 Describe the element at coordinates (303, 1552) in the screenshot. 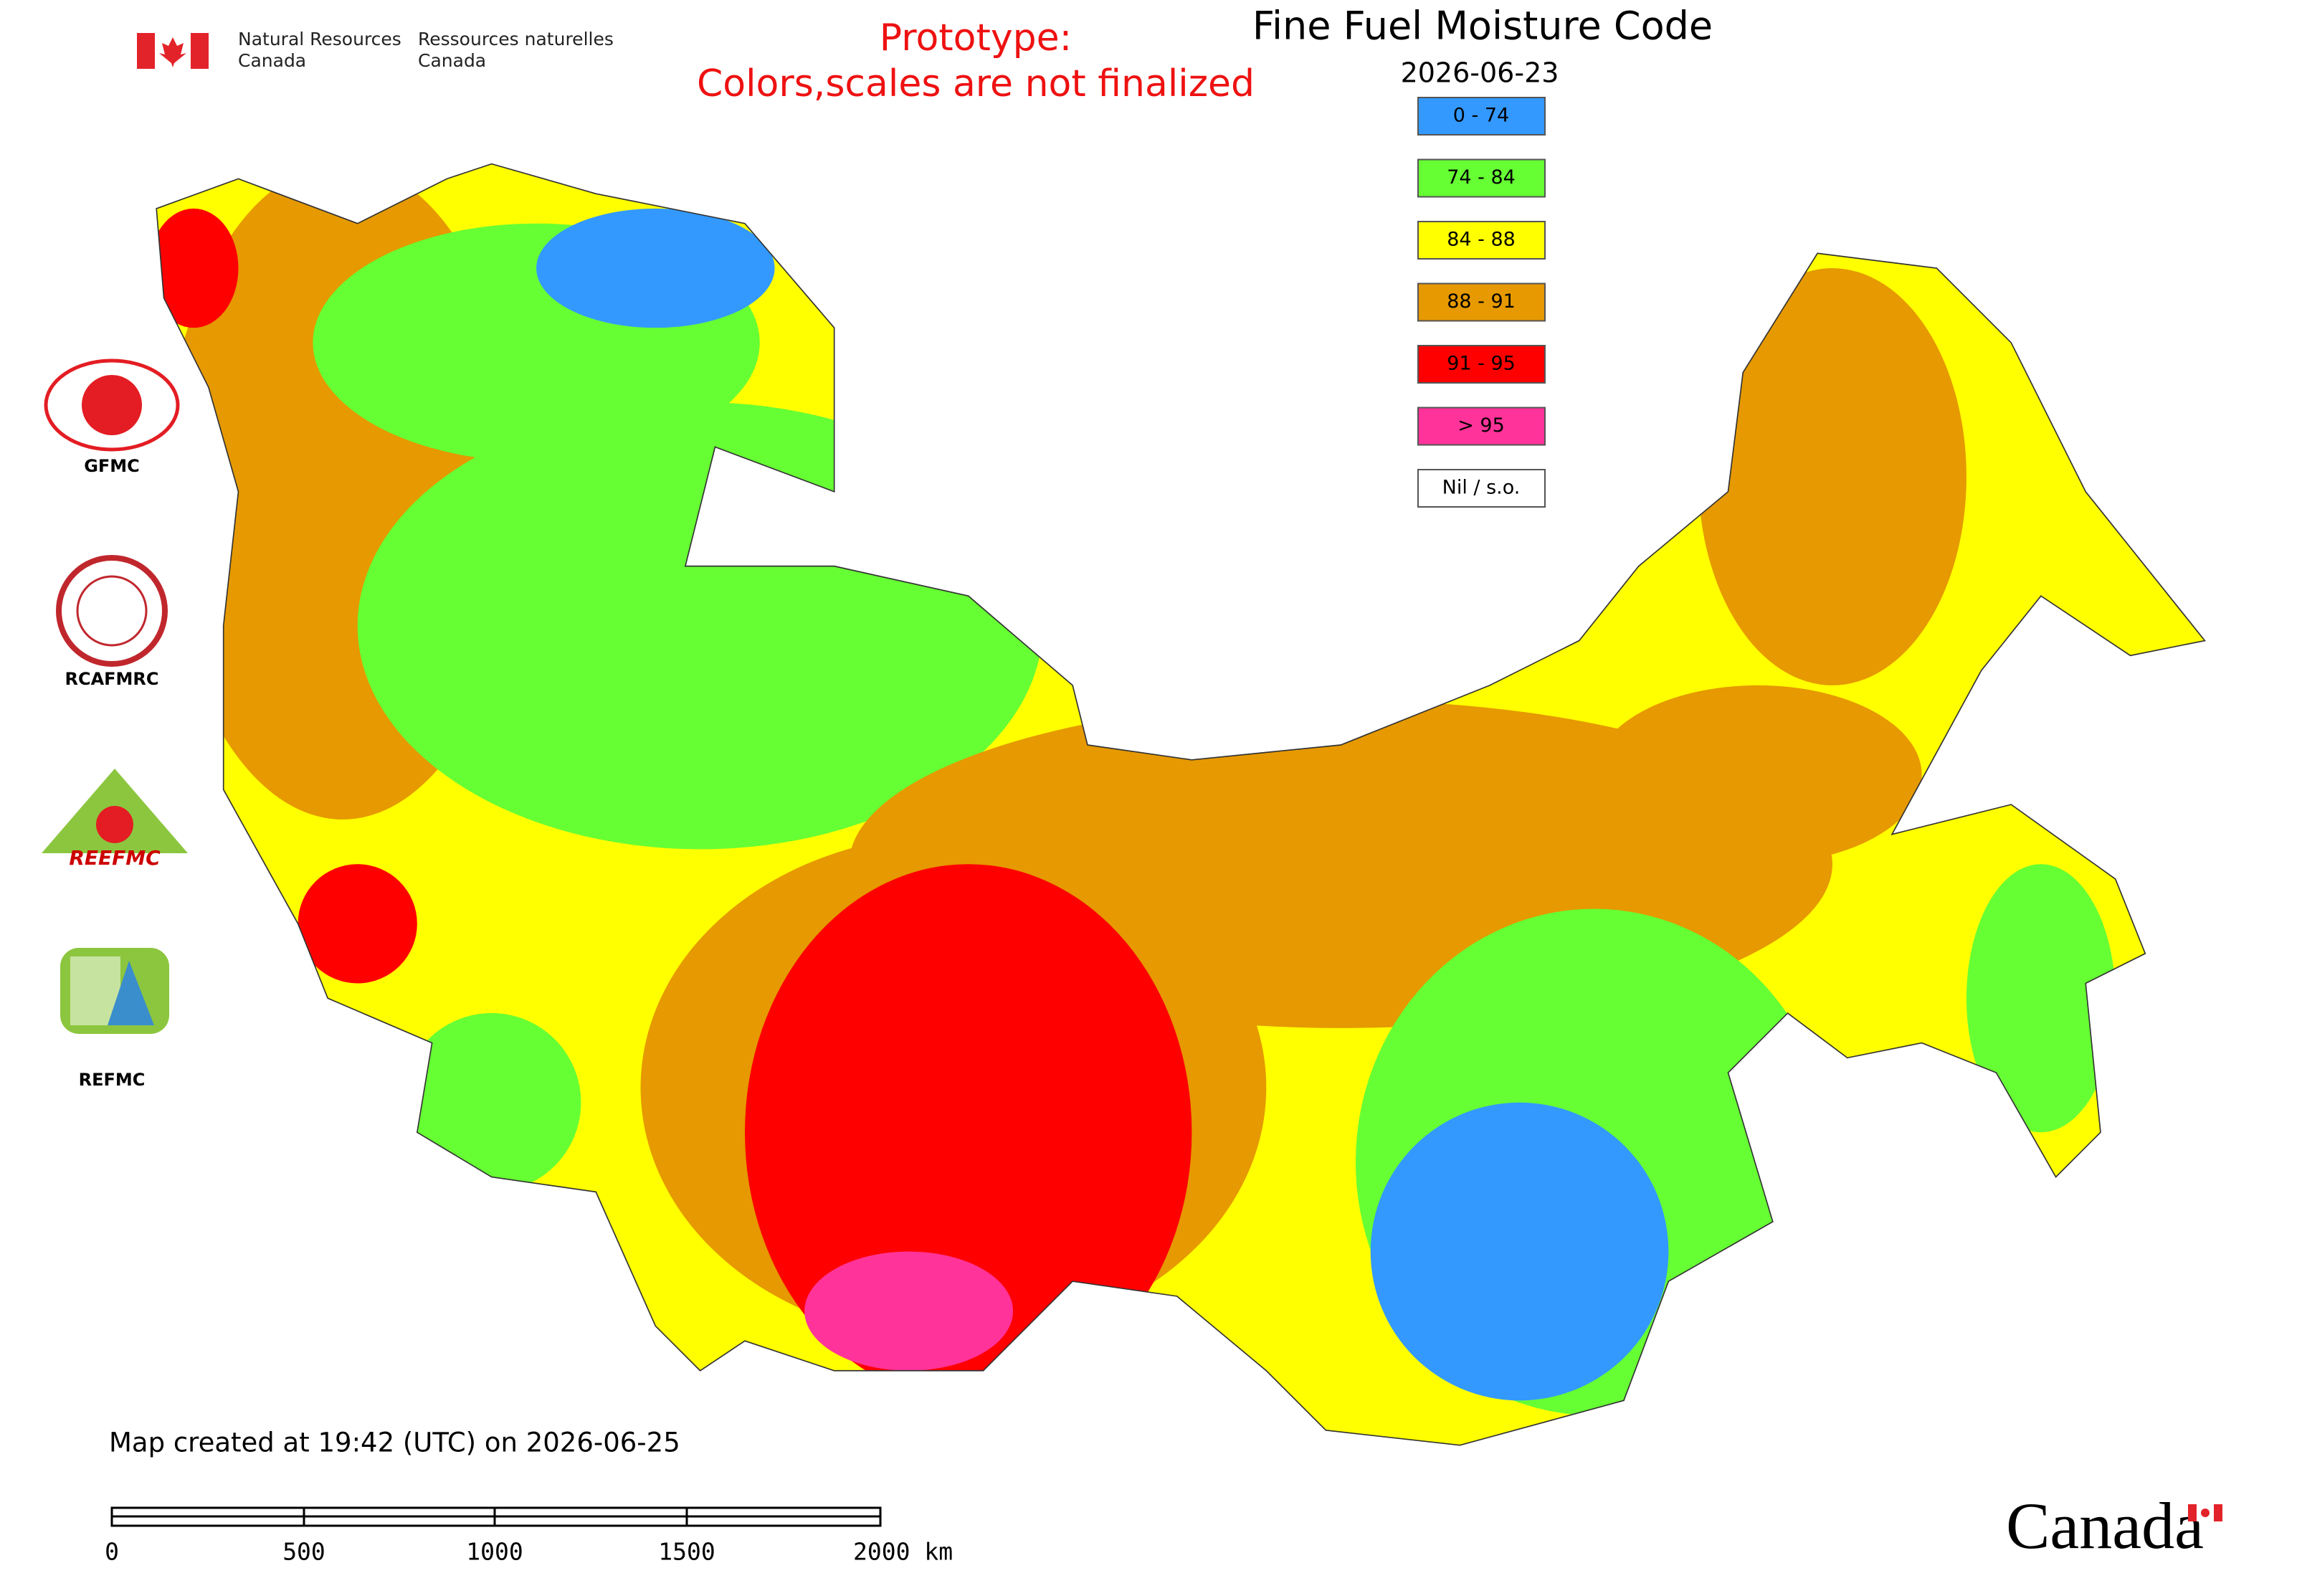

I see `scale-label: 500` at that location.